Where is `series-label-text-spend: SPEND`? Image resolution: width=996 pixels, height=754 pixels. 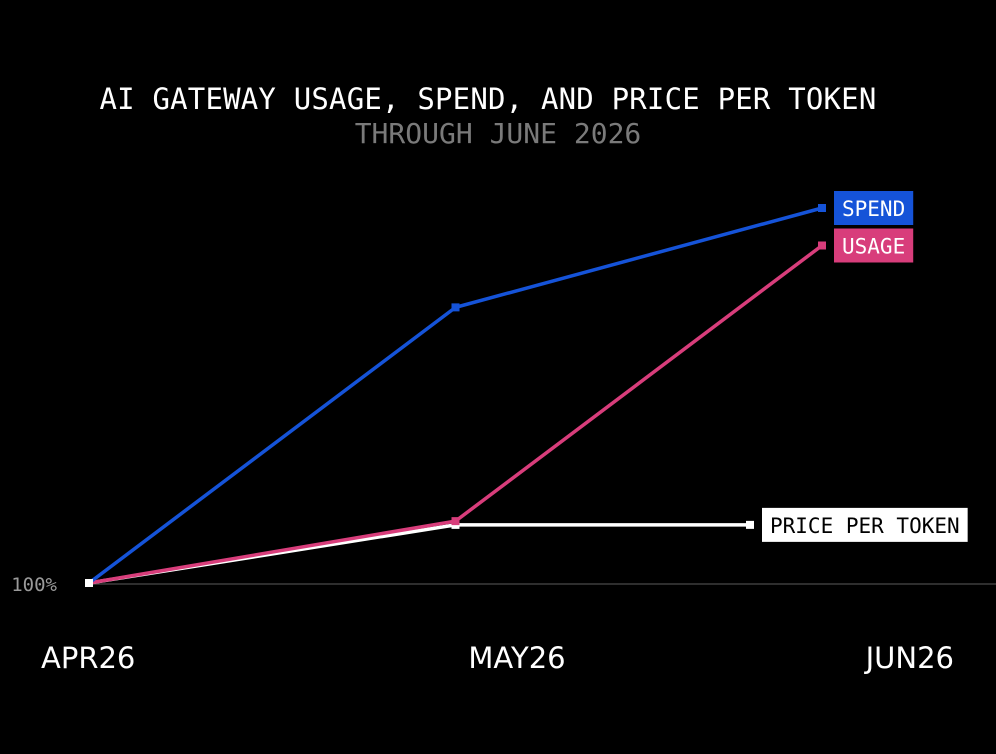
series-label-text-spend: SPEND is located at coordinates (873, 209).